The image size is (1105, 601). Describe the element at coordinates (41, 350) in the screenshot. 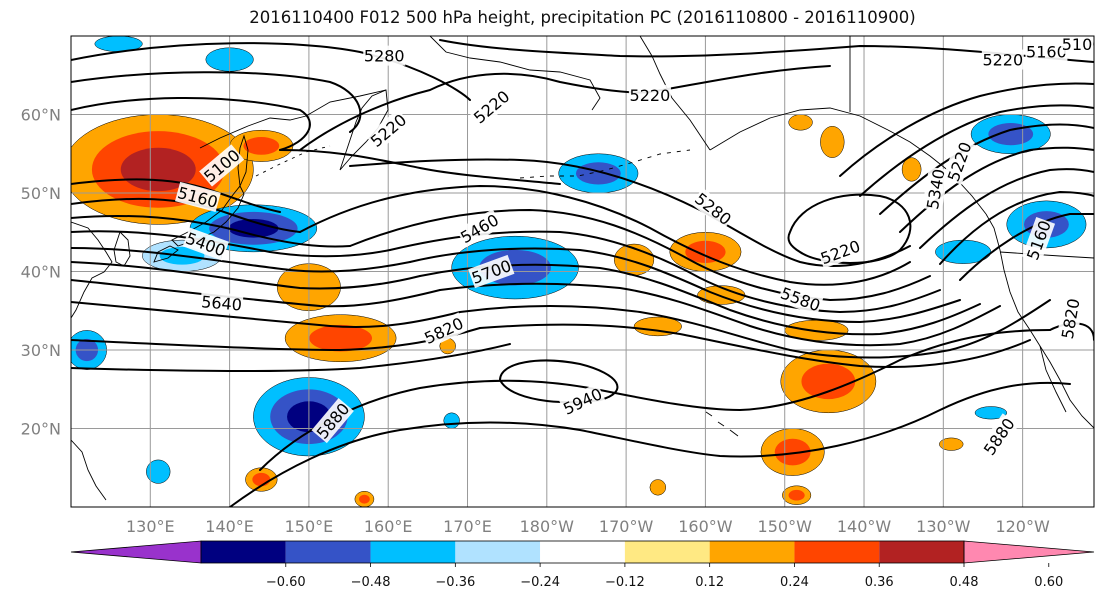

I see `latitude-label: 30°N` at that location.